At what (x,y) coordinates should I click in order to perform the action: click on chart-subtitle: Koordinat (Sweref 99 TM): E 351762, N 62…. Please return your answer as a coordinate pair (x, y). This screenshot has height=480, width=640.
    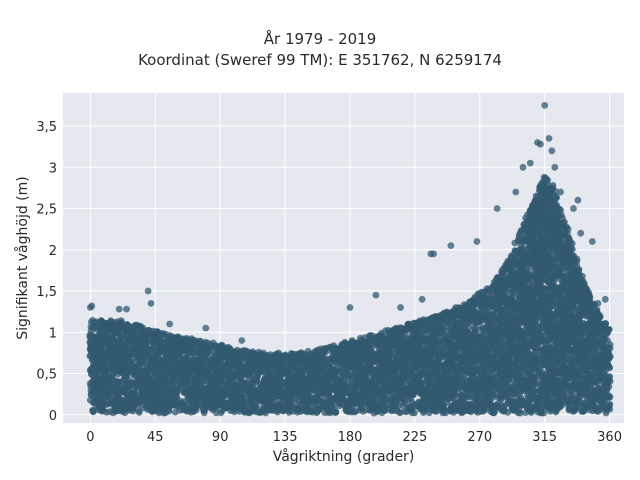
    Looking at the image, I should click on (320, 60).